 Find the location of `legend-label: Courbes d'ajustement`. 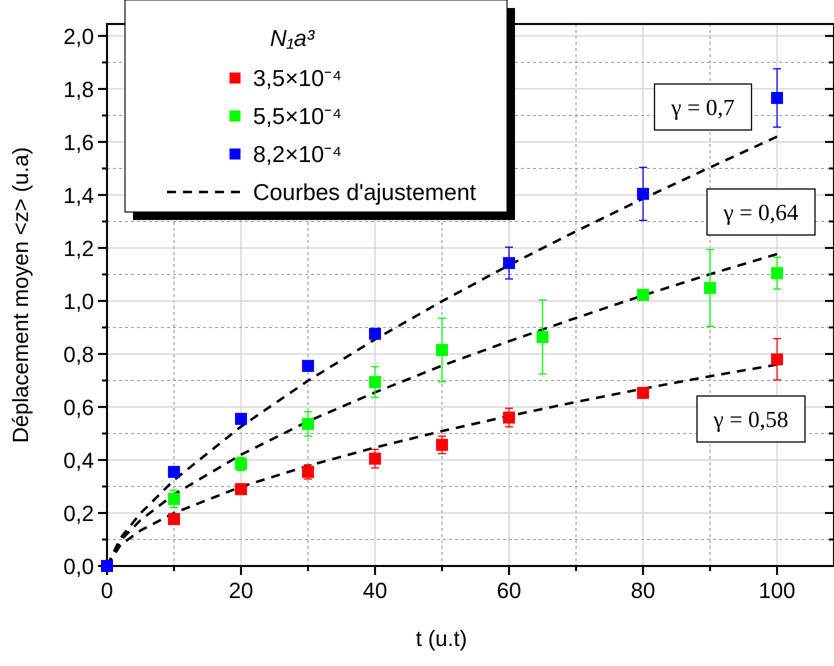

legend-label: Courbes d'ajustement is located at coordinates (365, 192).